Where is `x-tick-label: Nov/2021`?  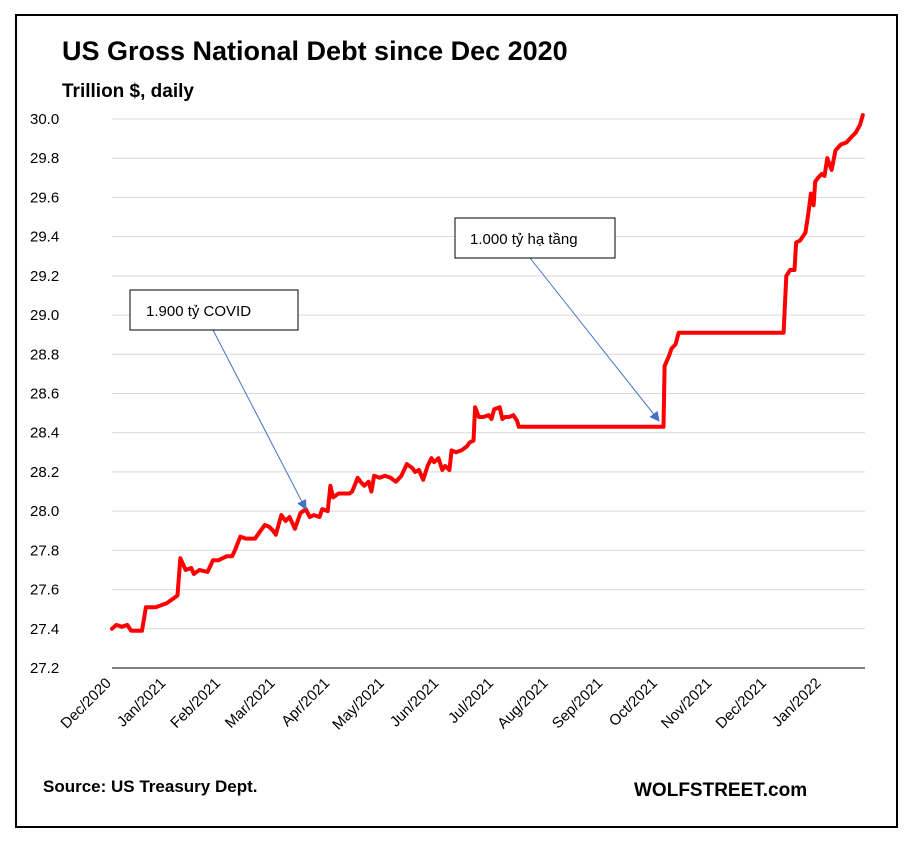 x-tick-label: Nov/2021 is located at coordinates (686, 703).